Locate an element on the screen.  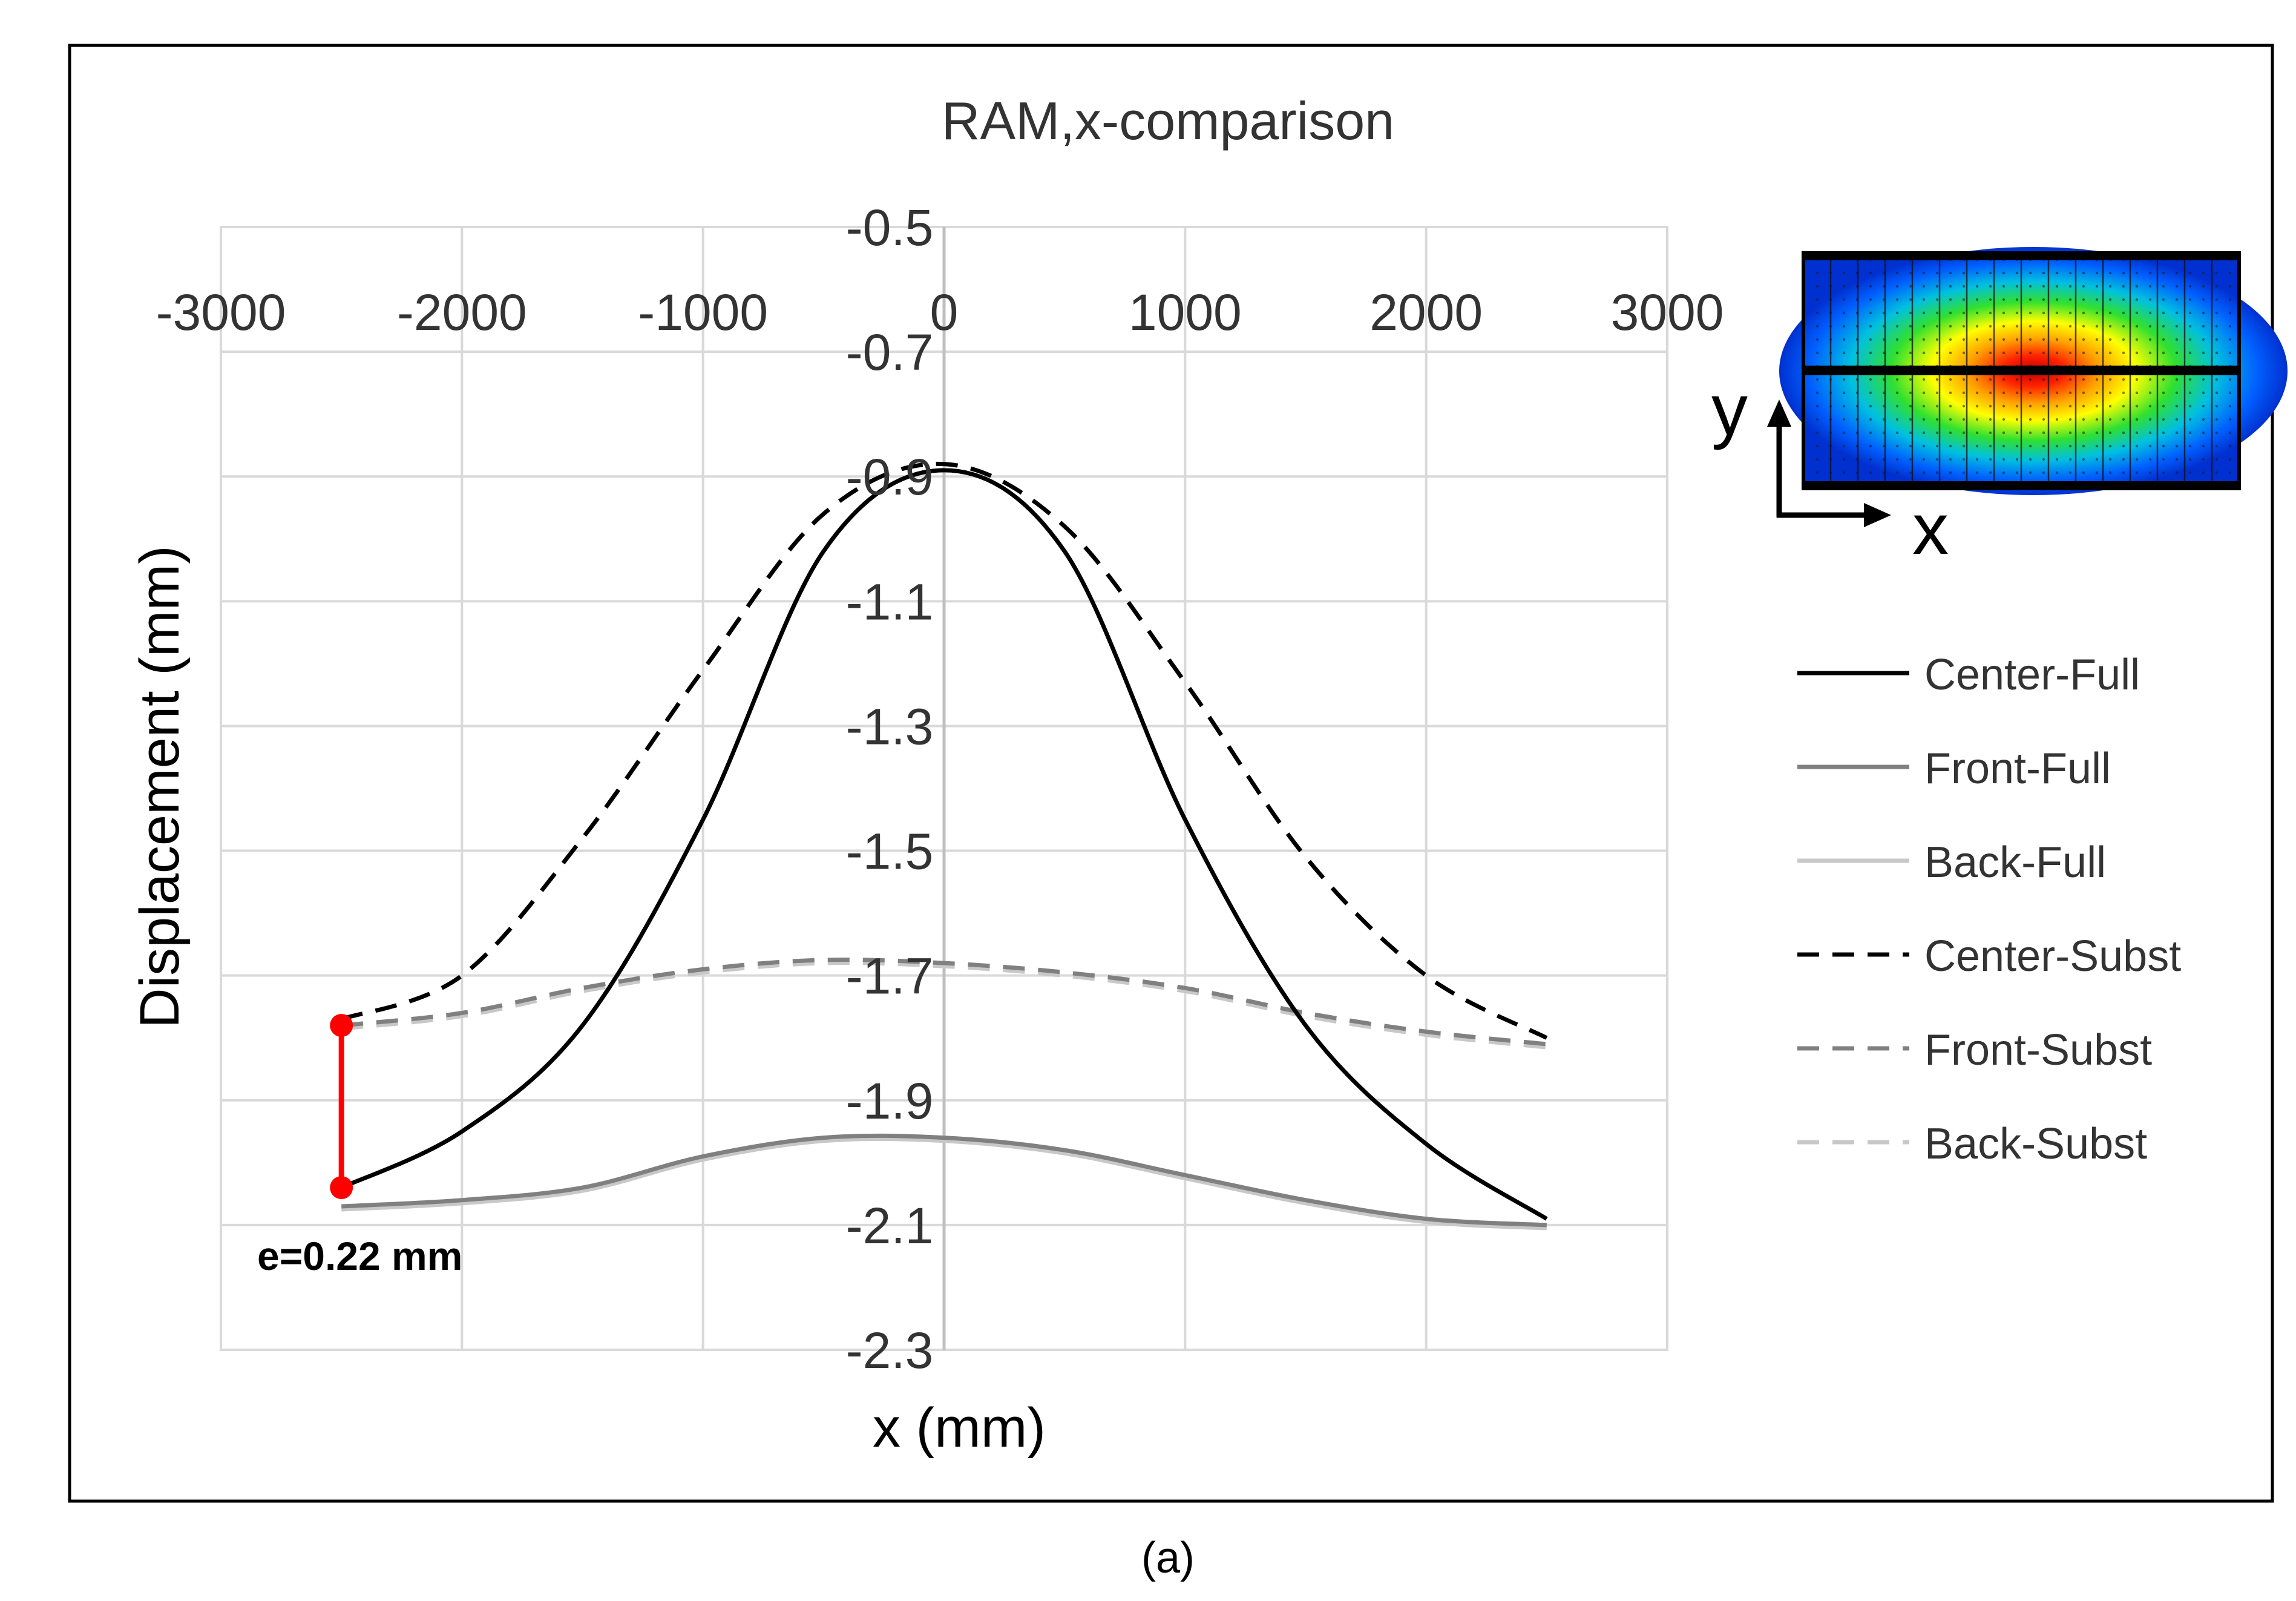
series-line-front-subst is located at coordinates (944, 1002).